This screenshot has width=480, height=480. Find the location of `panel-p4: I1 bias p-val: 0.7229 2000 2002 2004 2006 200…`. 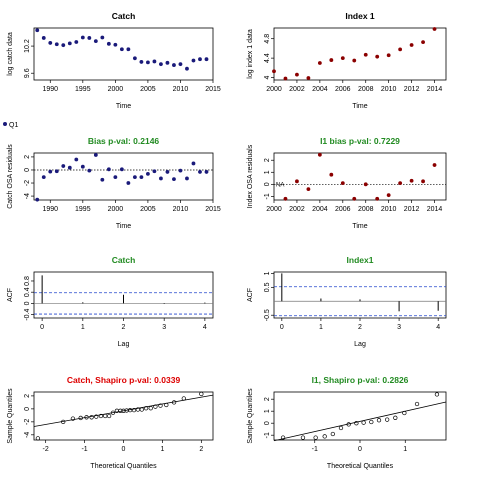

panel-p4: I1 bias p-val: 0.7229 2000 2002 2004 2006 200… is located at coordinates (347, 183).